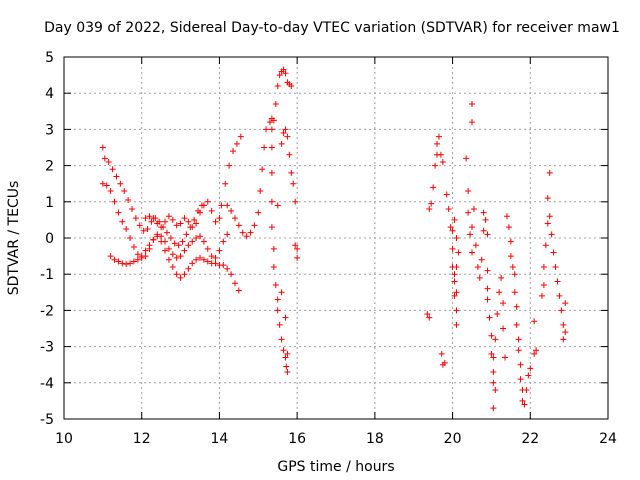 The width and height of the screenshot is (640, 480). What do you see at coordinates (49, 130) in the screenshot?
I see `y-tick-label: 3` at bounding box center [49, 130].